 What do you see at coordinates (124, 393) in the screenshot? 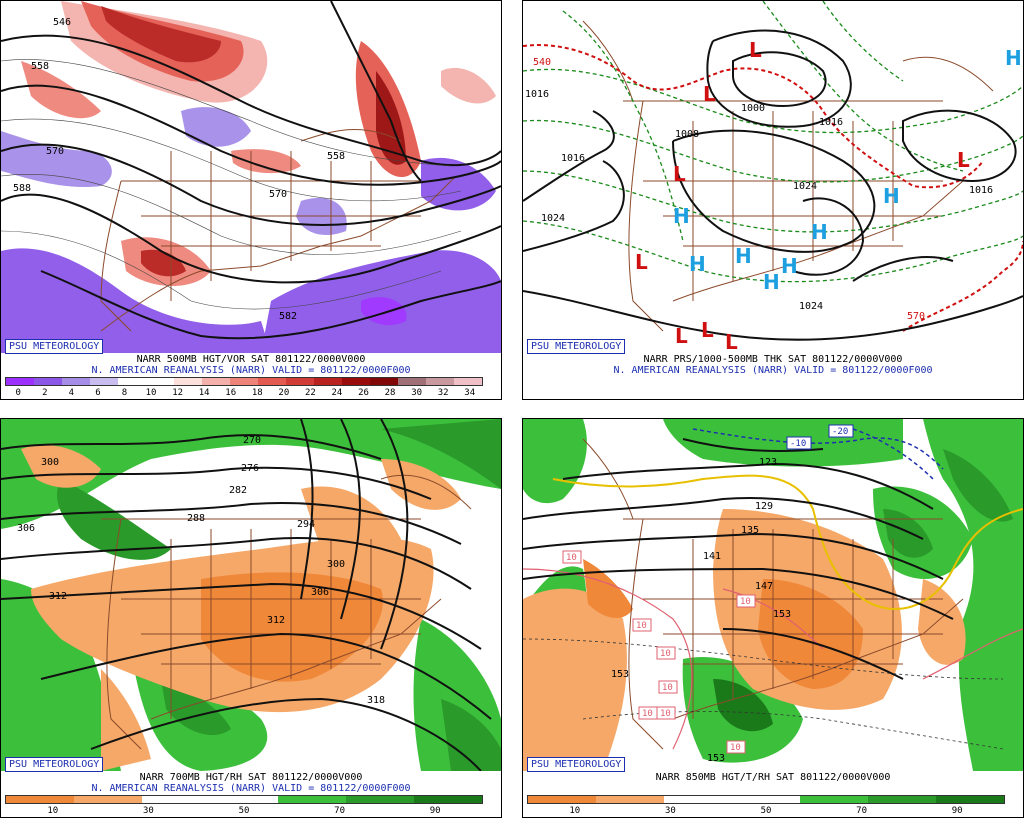
I see `colorbar-tick-label: 8` at bounding box center [124, 393].